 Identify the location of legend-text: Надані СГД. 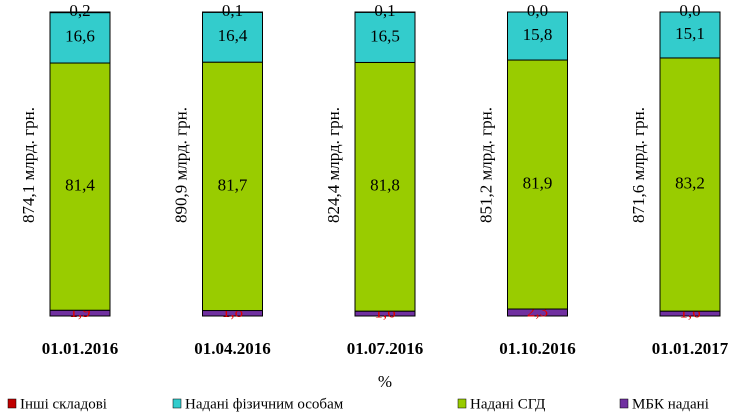
(507, 404).